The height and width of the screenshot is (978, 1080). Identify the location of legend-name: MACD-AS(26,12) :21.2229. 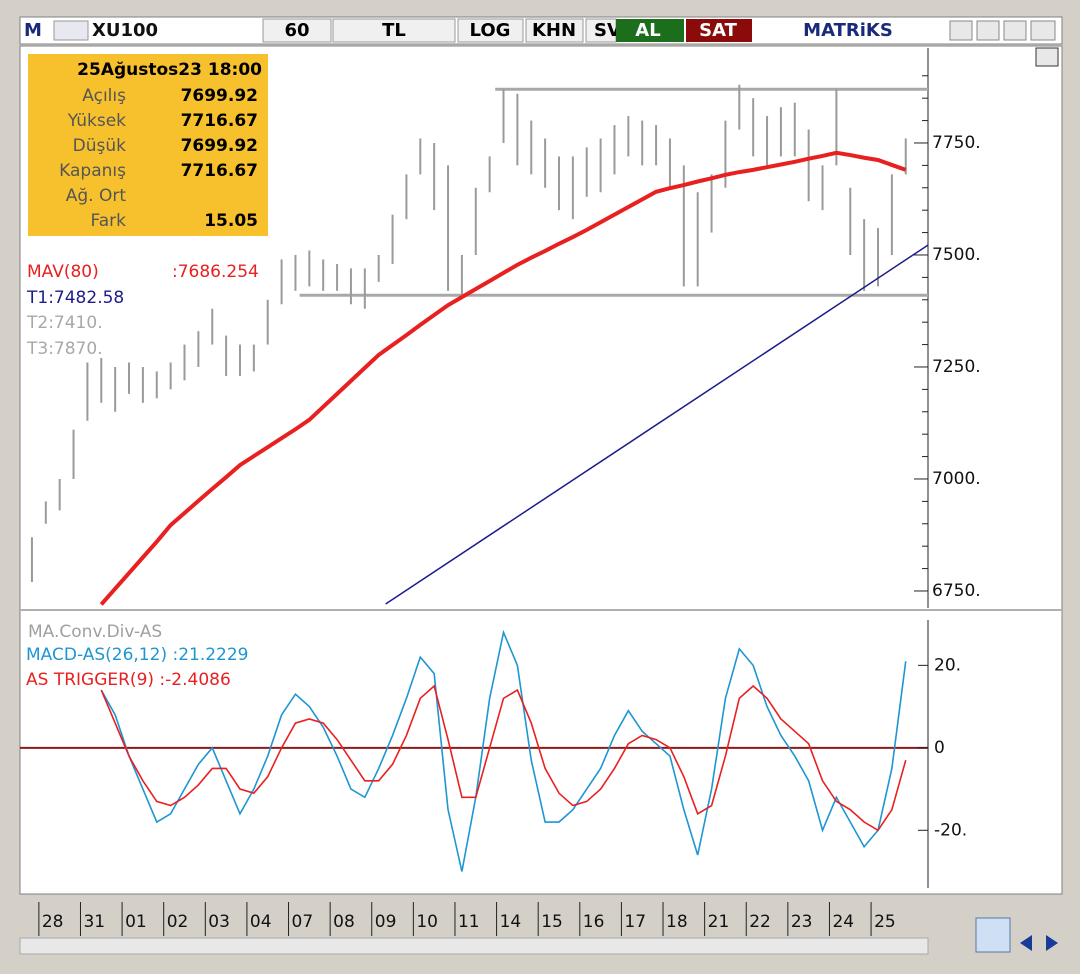
(137, 655).